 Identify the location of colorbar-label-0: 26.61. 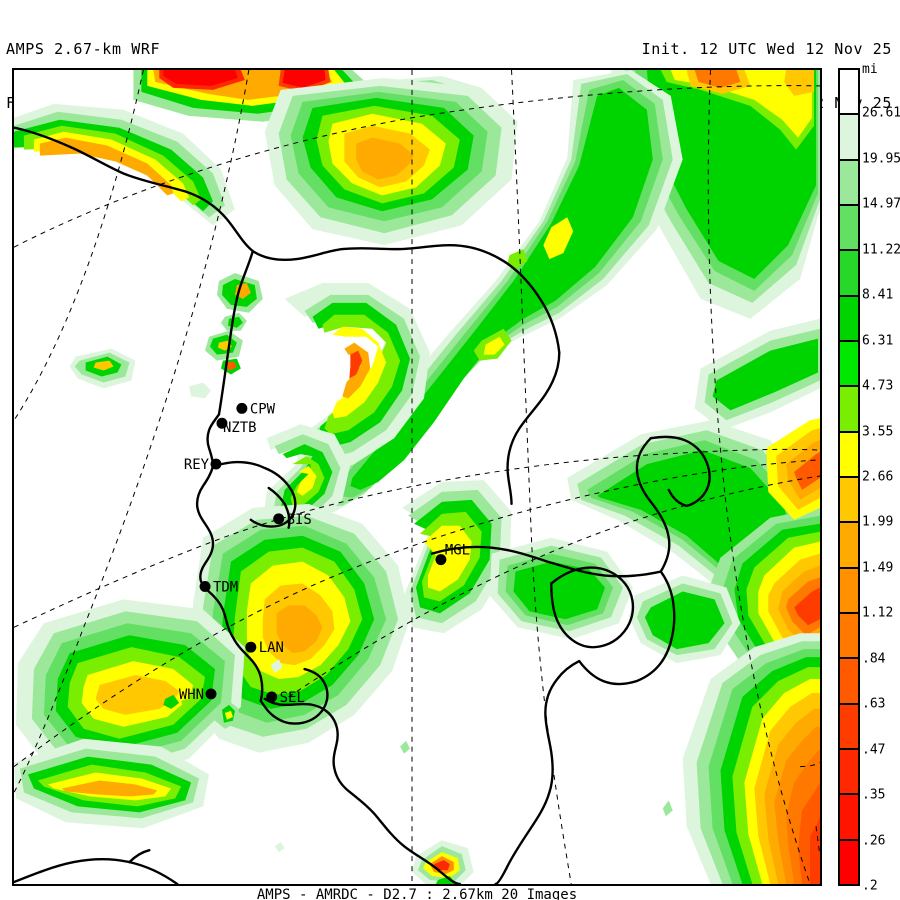
(881, 113).